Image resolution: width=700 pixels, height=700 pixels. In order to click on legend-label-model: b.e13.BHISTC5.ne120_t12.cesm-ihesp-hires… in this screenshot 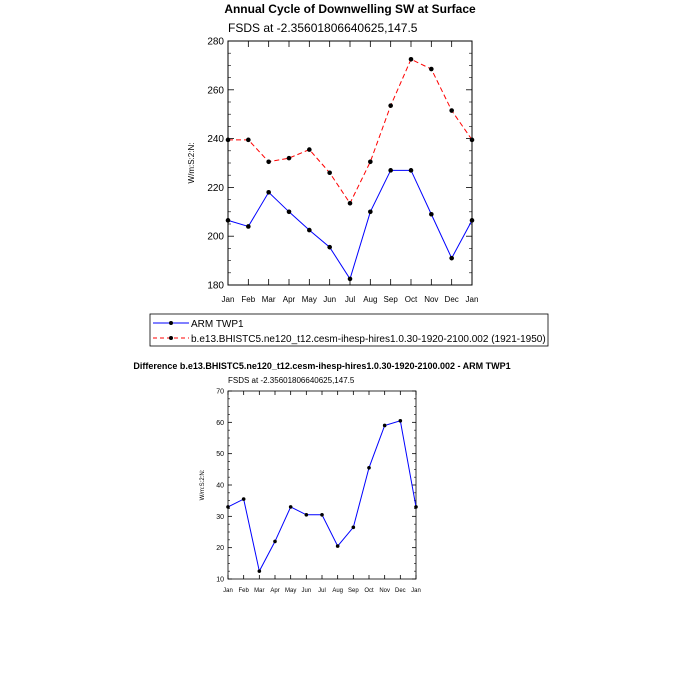, I will do `click(368, 339)`.